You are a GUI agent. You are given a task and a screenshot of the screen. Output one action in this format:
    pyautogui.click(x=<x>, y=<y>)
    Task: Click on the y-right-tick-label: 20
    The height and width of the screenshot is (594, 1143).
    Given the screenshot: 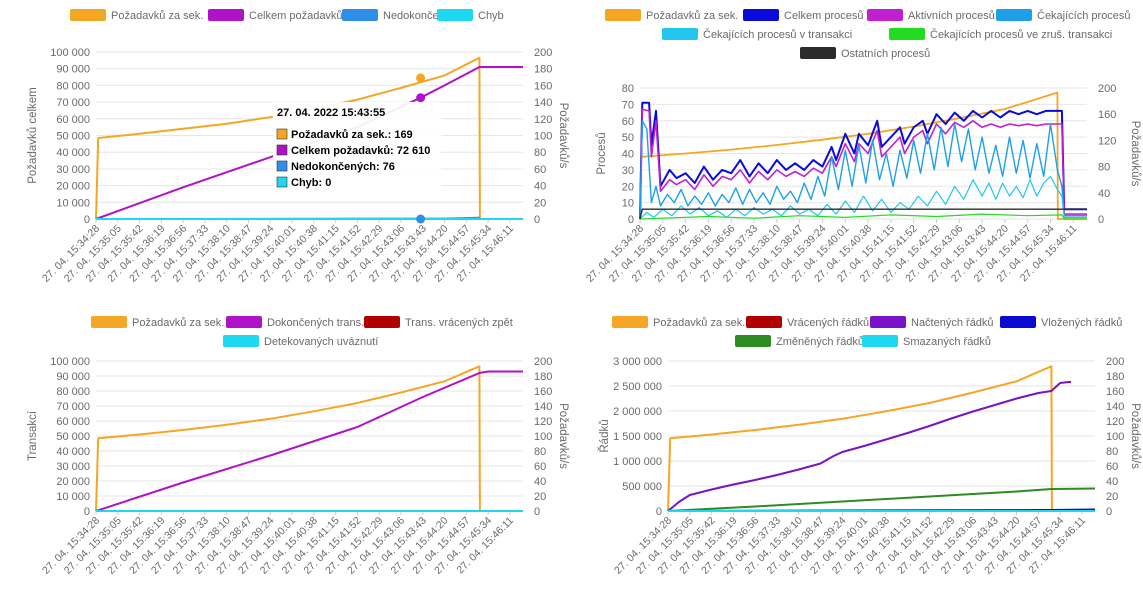 What is the action you would take?
    pyautogui.click(x=540, y=497)
    